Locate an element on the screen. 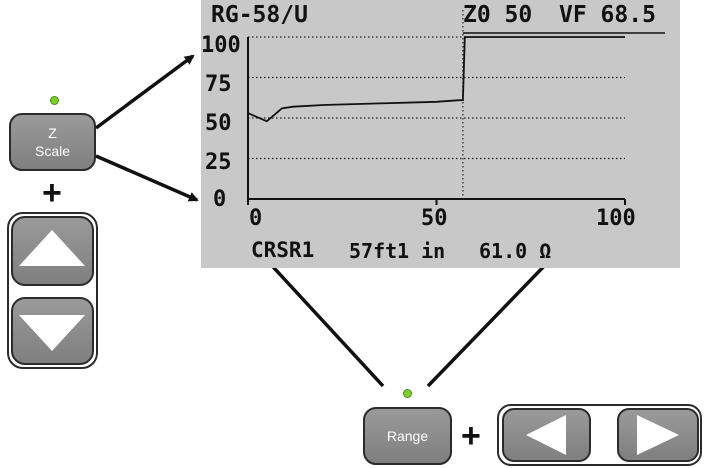 The image size is (704, 468). range-label: Range is located at coordinates (407, 436).